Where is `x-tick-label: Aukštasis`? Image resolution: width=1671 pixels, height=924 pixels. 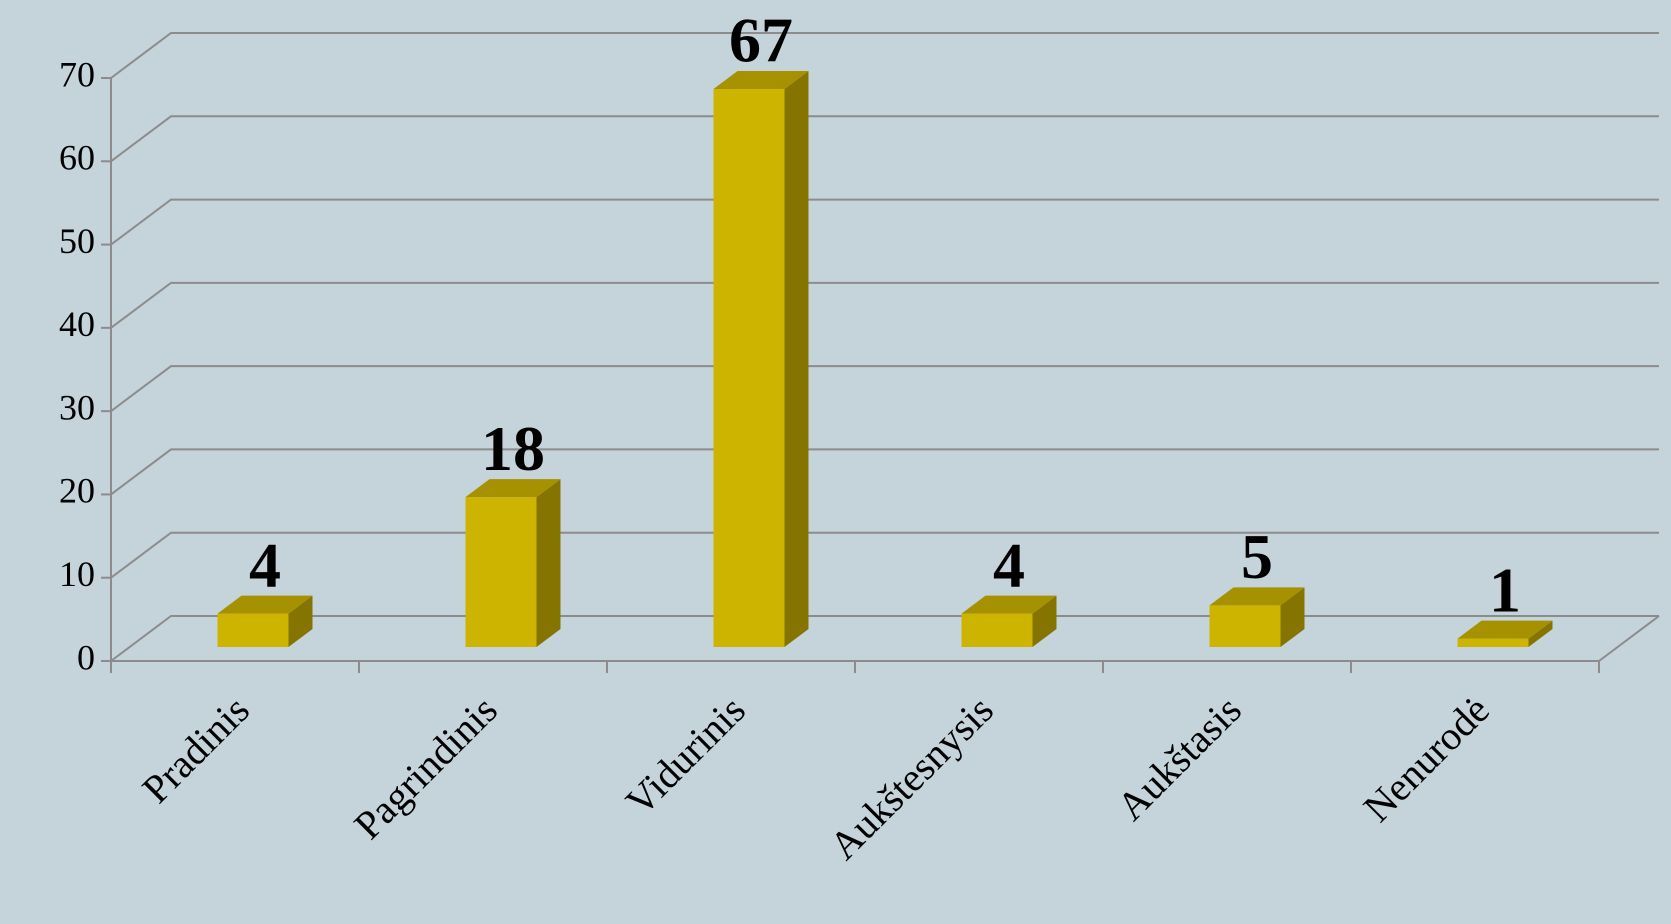 x-tick-label: Aukštasis is located at coordinates (1179, 758).